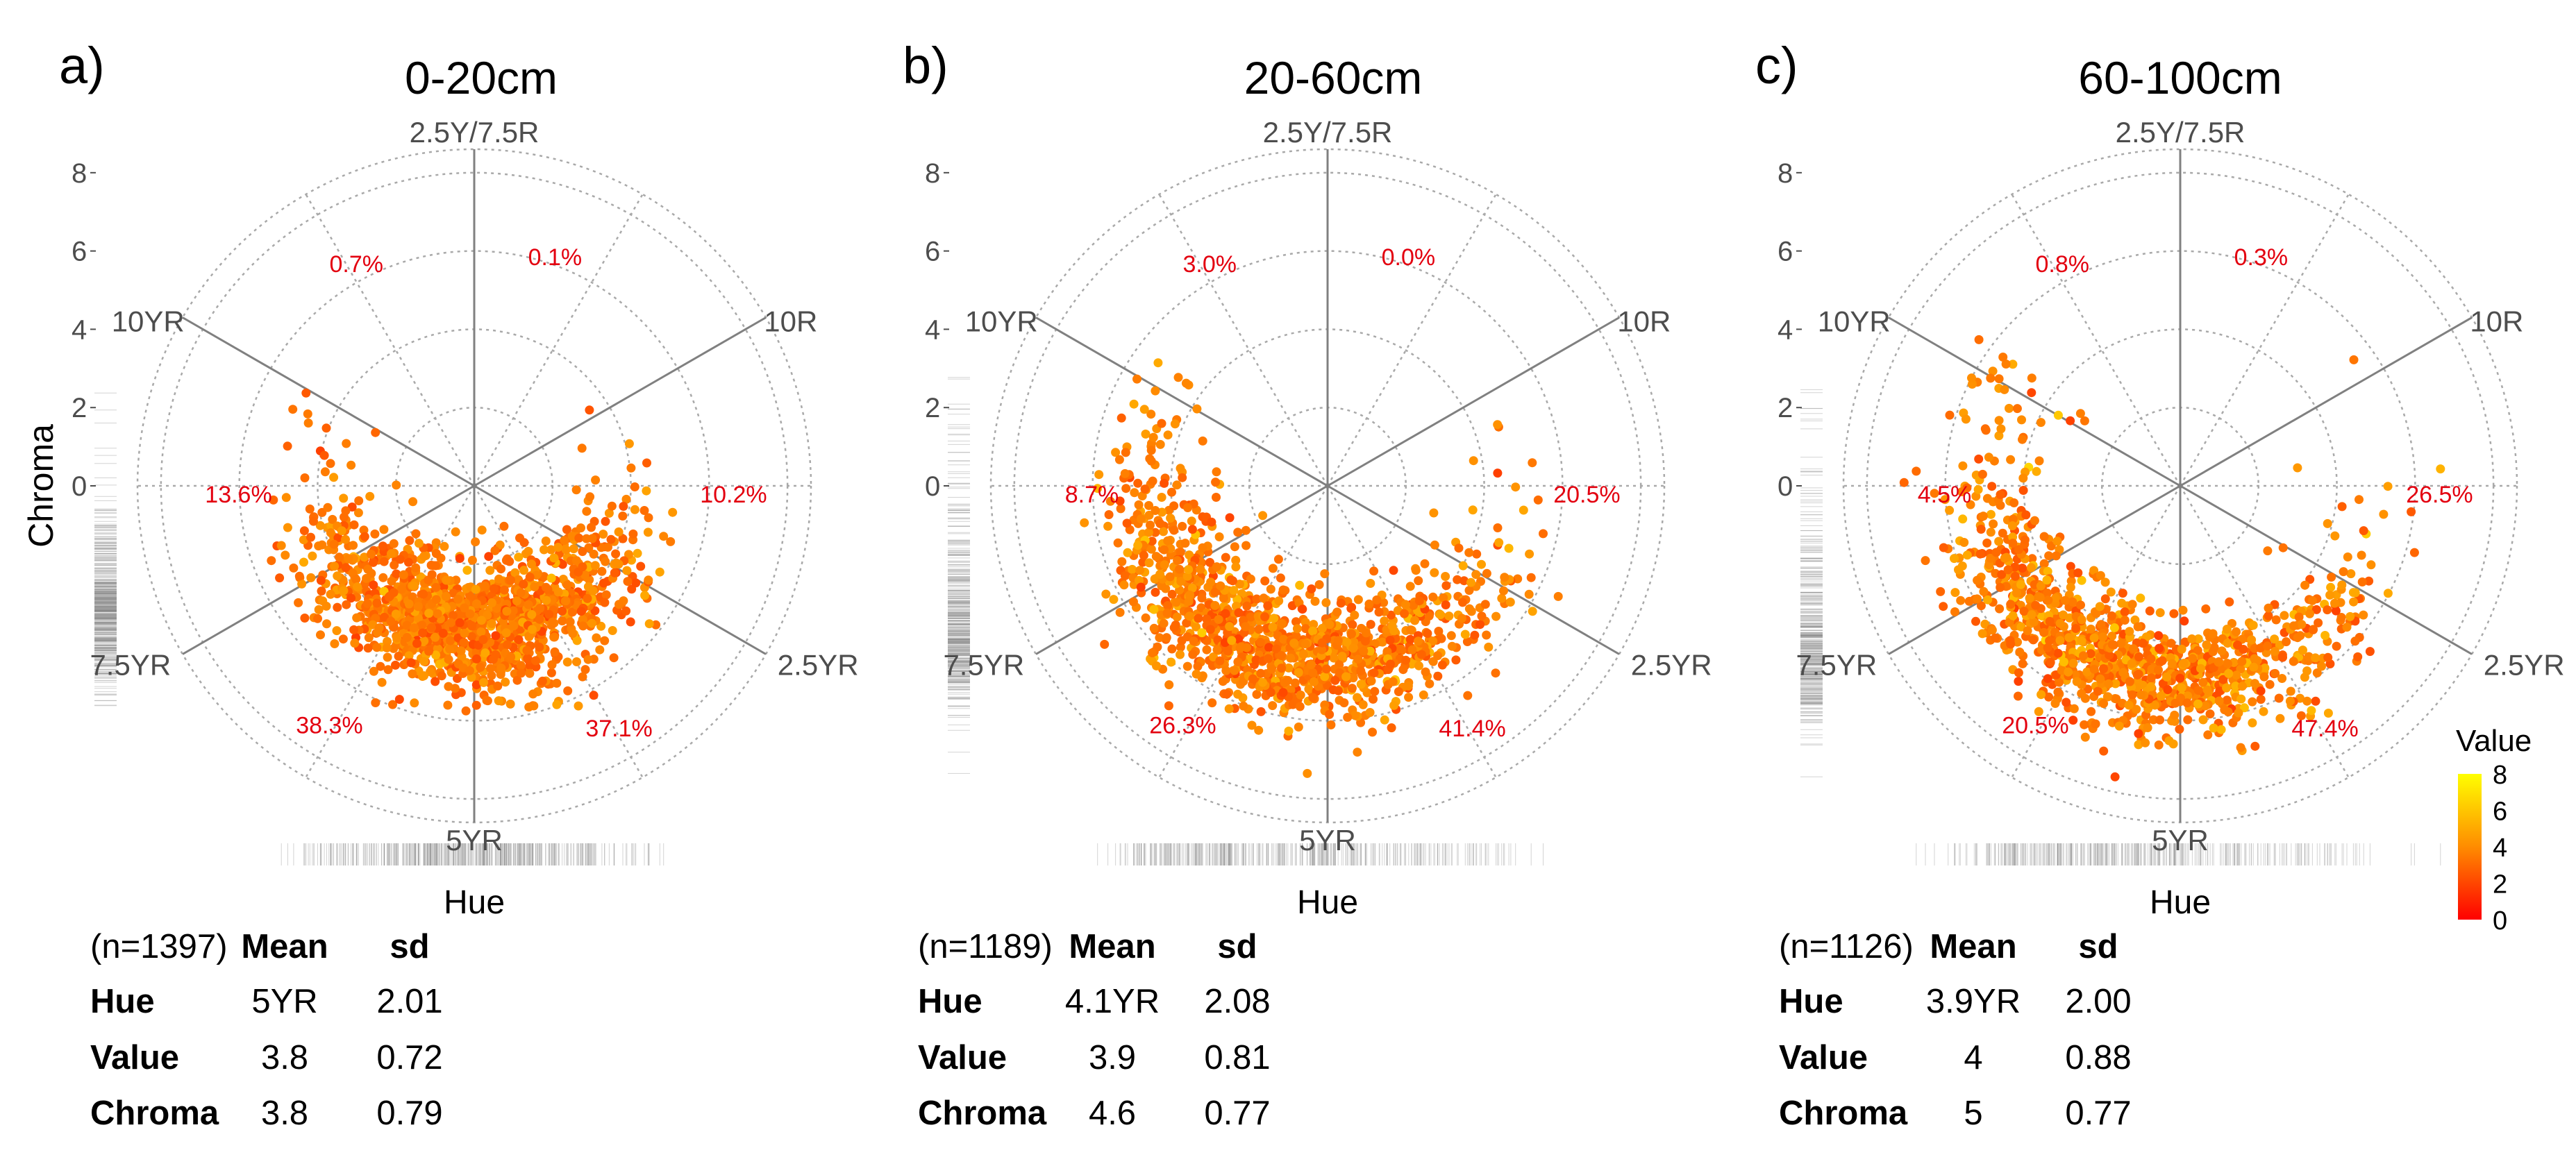 The height and width of the screenshot is (1157, 2576). What do you see at coordinates (474, 840) in the screenshot?
I see `hue-label: 5YR` at bounding box center [474, 840].